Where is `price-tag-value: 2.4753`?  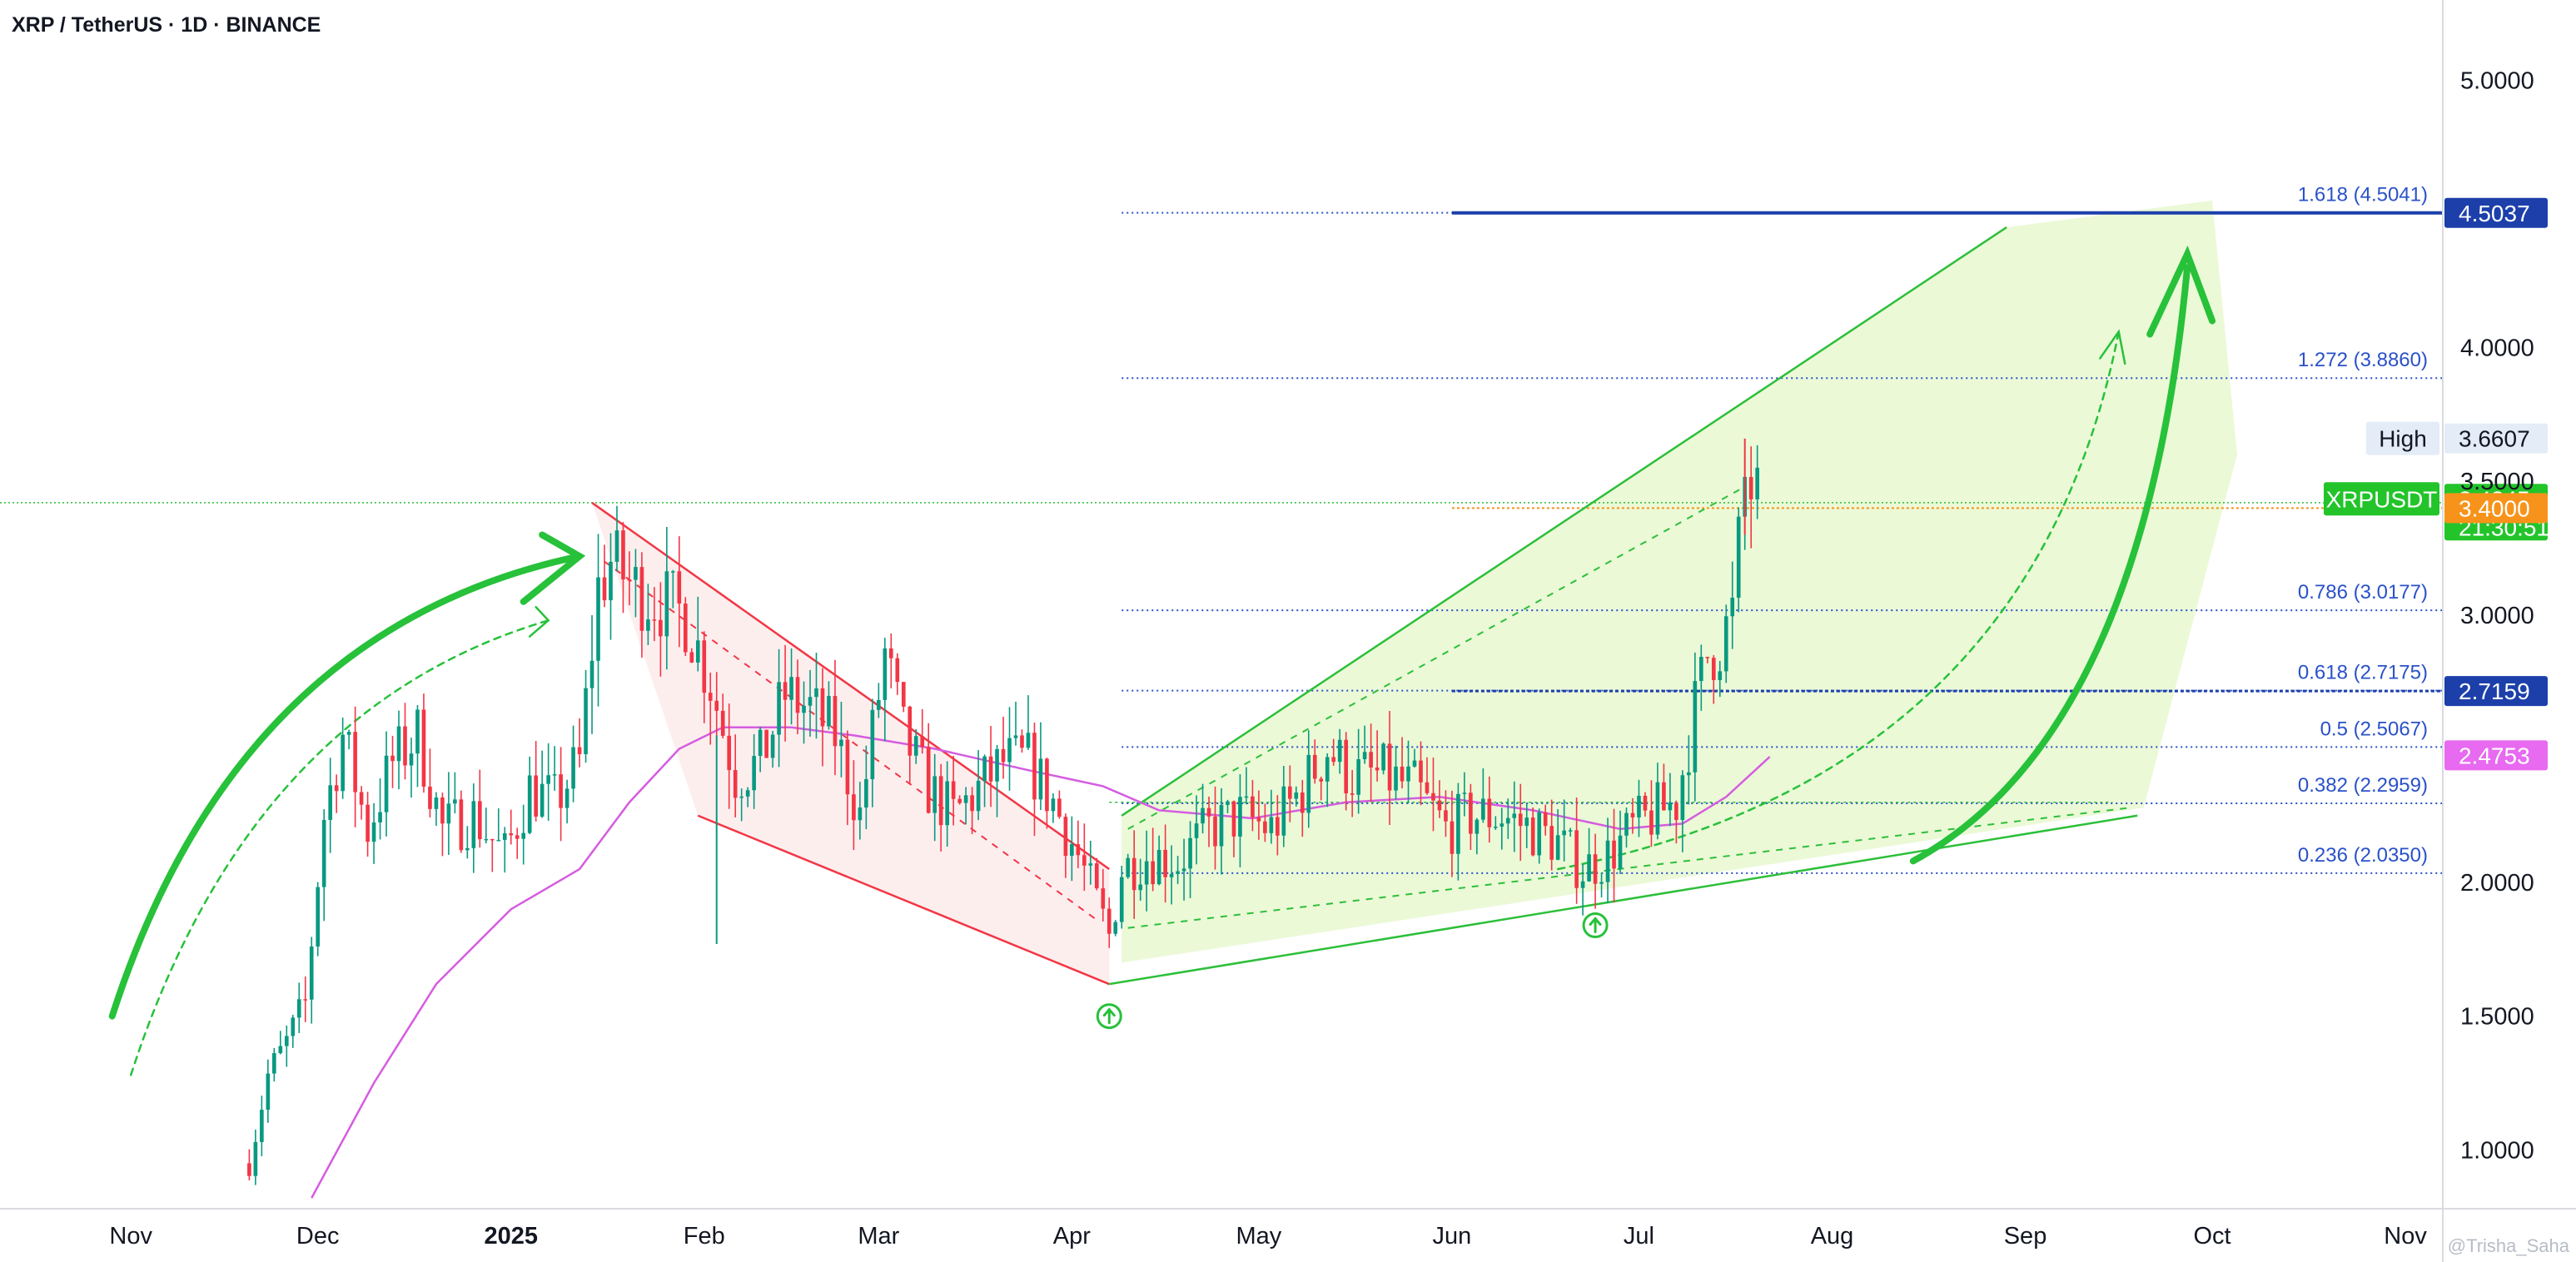 price-tag-value: 2.4753 is located at coordinates (2494, 755).